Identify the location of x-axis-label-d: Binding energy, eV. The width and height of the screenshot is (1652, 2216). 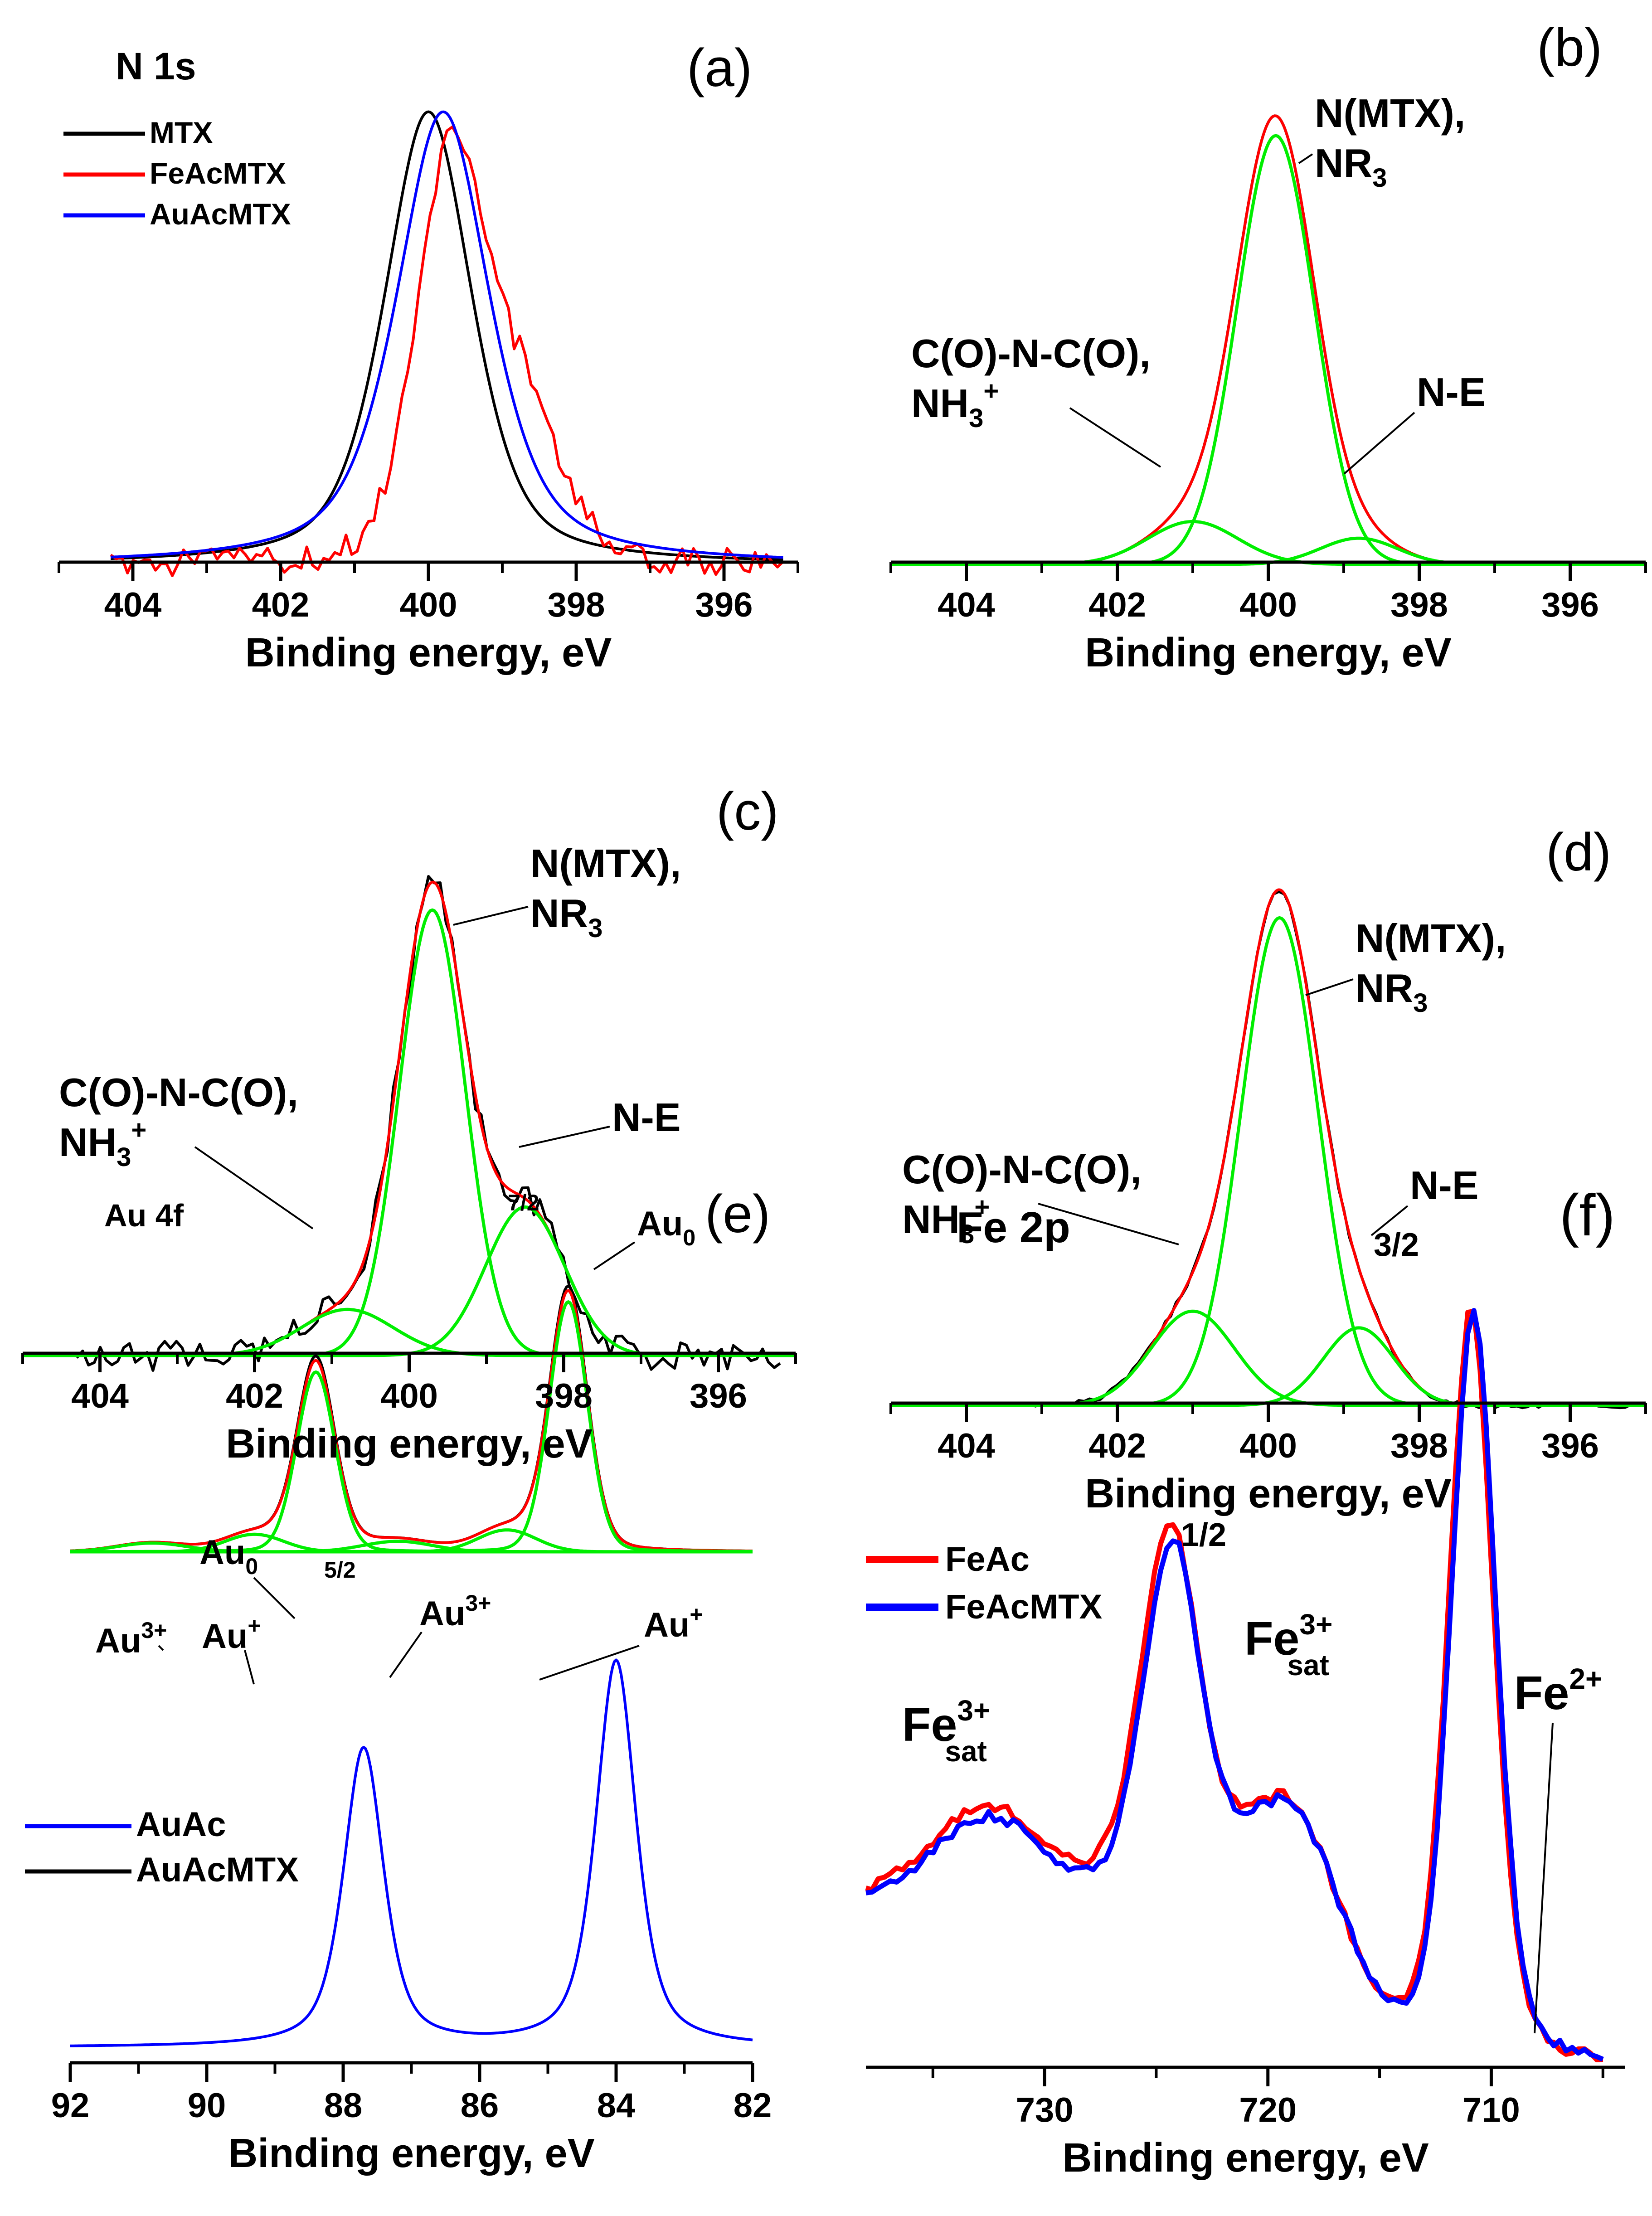
(1268, 1493).